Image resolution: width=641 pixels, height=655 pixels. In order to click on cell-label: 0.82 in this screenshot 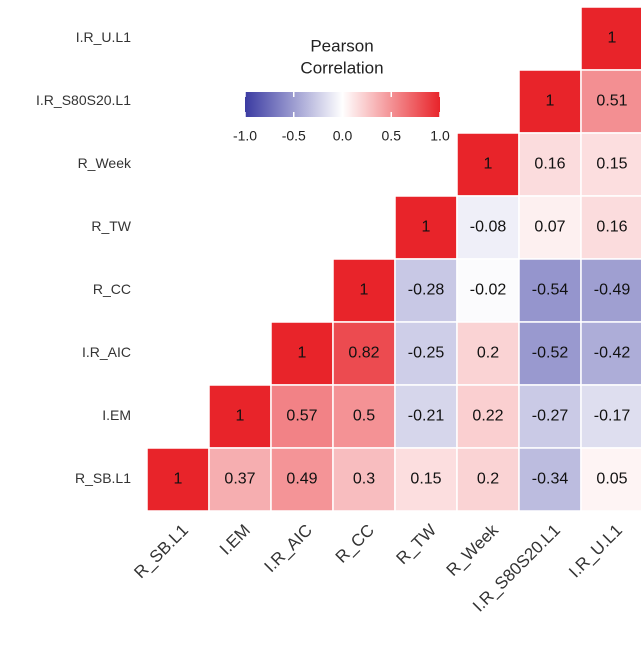, I will do `click(363, 353)`.